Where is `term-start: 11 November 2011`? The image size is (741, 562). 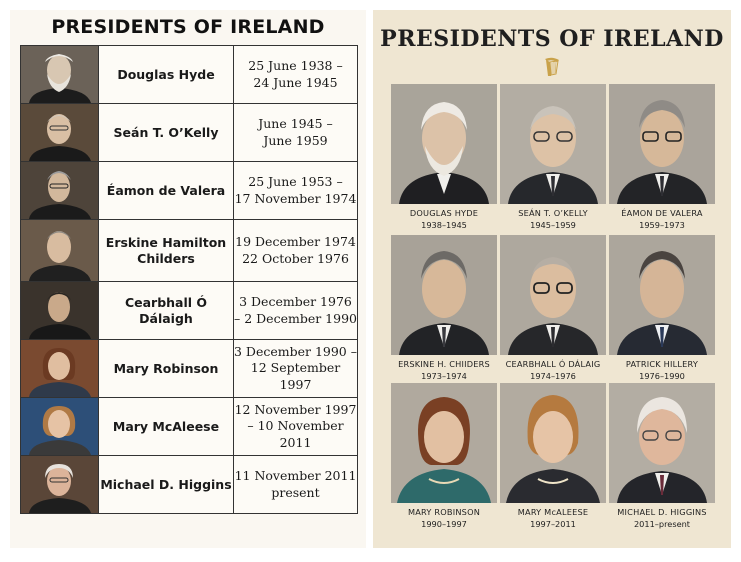
term-start: 11 November 2011 is located at coordinates (295, 476).